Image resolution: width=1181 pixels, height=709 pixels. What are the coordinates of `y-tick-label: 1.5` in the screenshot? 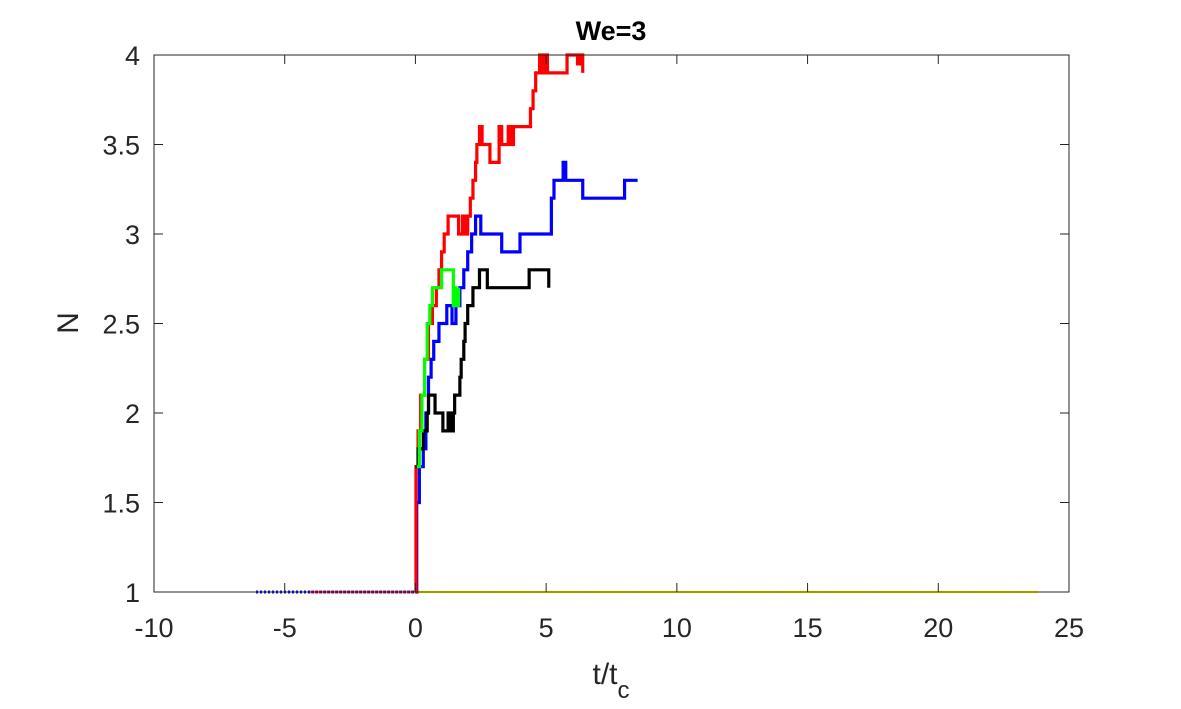 It's located at (121, 504).